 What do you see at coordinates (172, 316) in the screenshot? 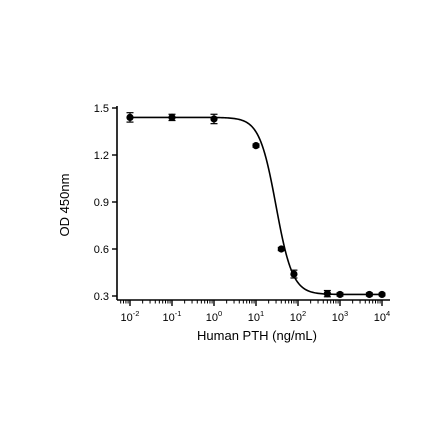
I see `x-tick-label: 10⁻¹` at bounding box center [172, 316].